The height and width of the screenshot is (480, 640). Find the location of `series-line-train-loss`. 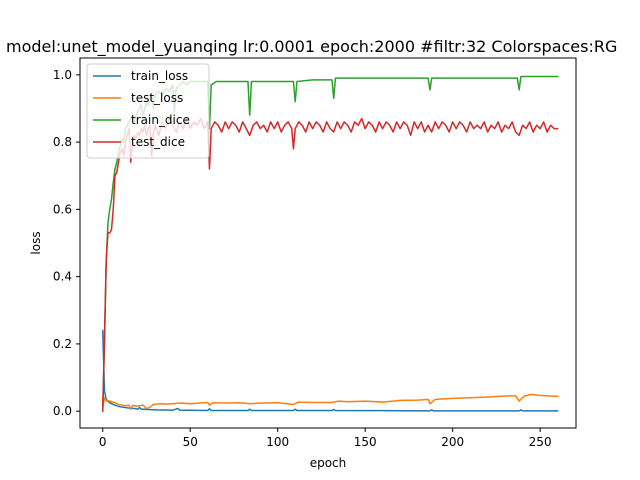

series-line-train-loss is located at coordinates (330, 370).